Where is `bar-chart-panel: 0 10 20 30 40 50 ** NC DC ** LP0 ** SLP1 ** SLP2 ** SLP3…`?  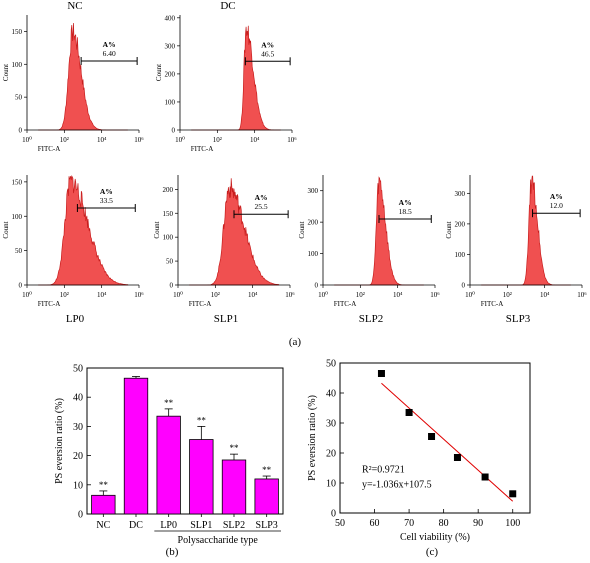 bar-chart-panel: 0 10 20 30 40 50 ** NC DC ** LP0 ** SLP1 ** SLP2 ** SLP3… is located at coordinates (169, 455).